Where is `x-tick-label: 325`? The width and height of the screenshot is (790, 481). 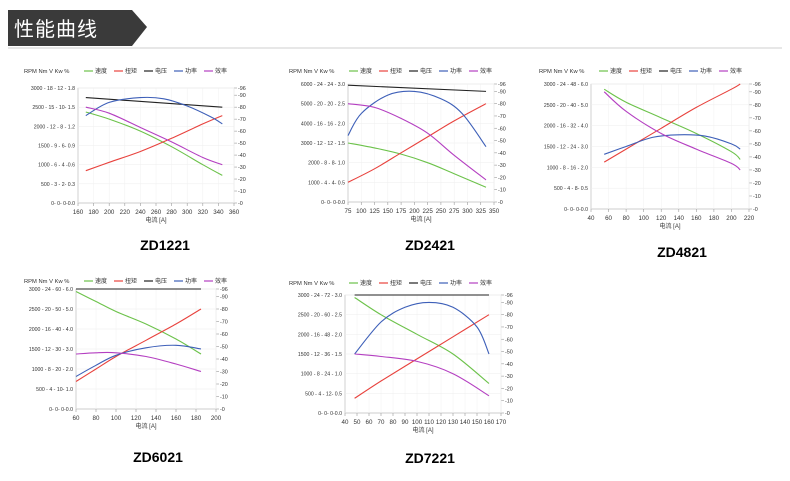 x-tick-label: 325 is located at coordinates (481, 211).